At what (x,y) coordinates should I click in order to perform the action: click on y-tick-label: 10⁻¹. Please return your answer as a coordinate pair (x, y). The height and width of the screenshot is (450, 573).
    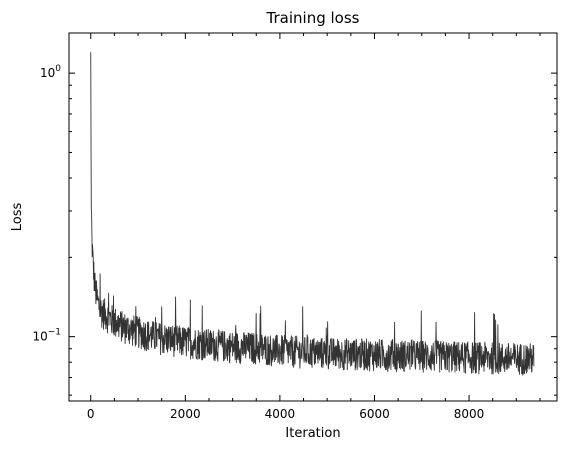
    Looking at the image, I should click on (46, 336).